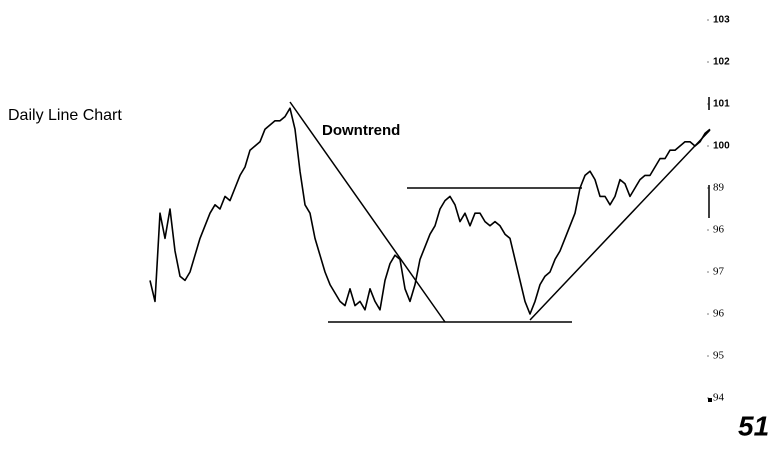  What do you see at coordinates (367, 212) in the screenshot?
I see `downtrend-line` at bounding box center [367, 212].